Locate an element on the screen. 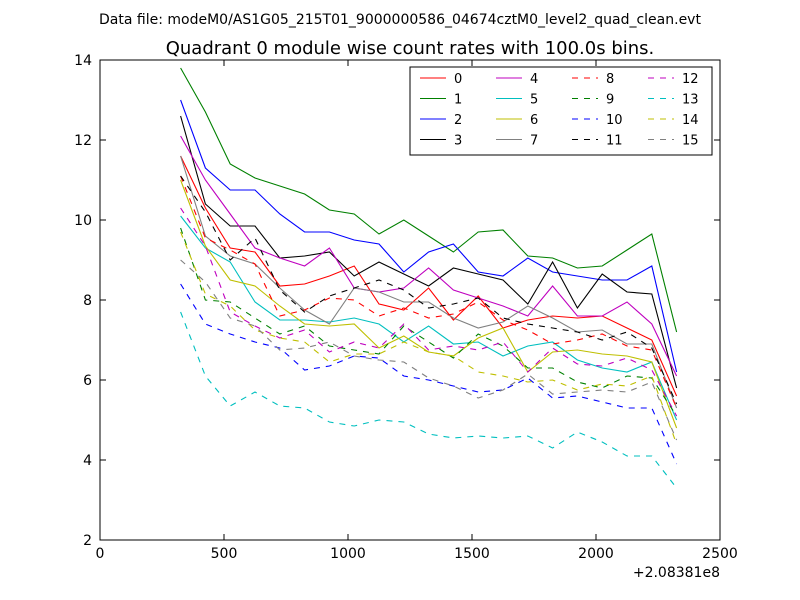  y-tick-label: 4 is located at coordinates (87, 461).